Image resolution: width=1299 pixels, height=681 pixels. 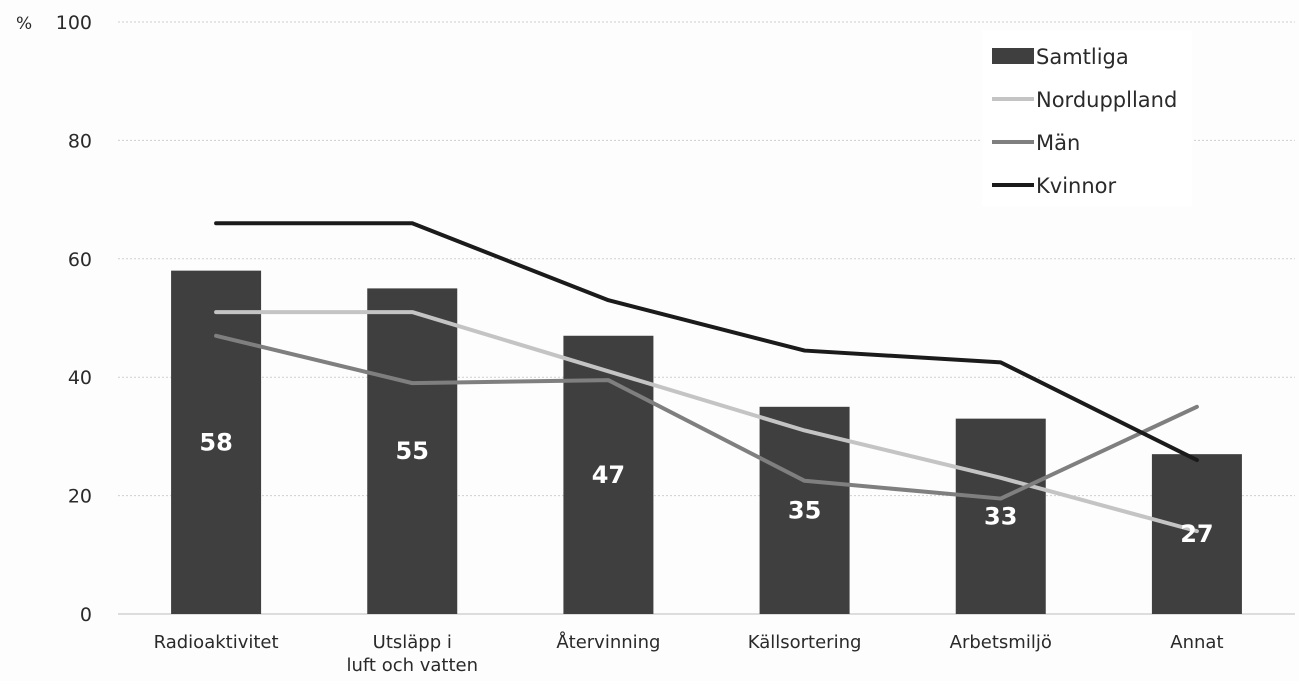 I want to click on x-category-label: Radioaktivitet, so click(x=216, y=642).